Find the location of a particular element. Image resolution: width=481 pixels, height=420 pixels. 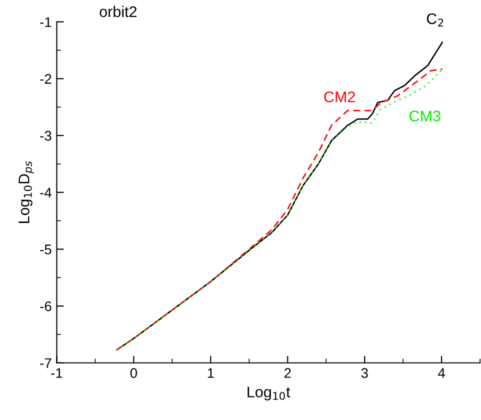

y-tick-label: -6 is located at coordinates (46, 306).